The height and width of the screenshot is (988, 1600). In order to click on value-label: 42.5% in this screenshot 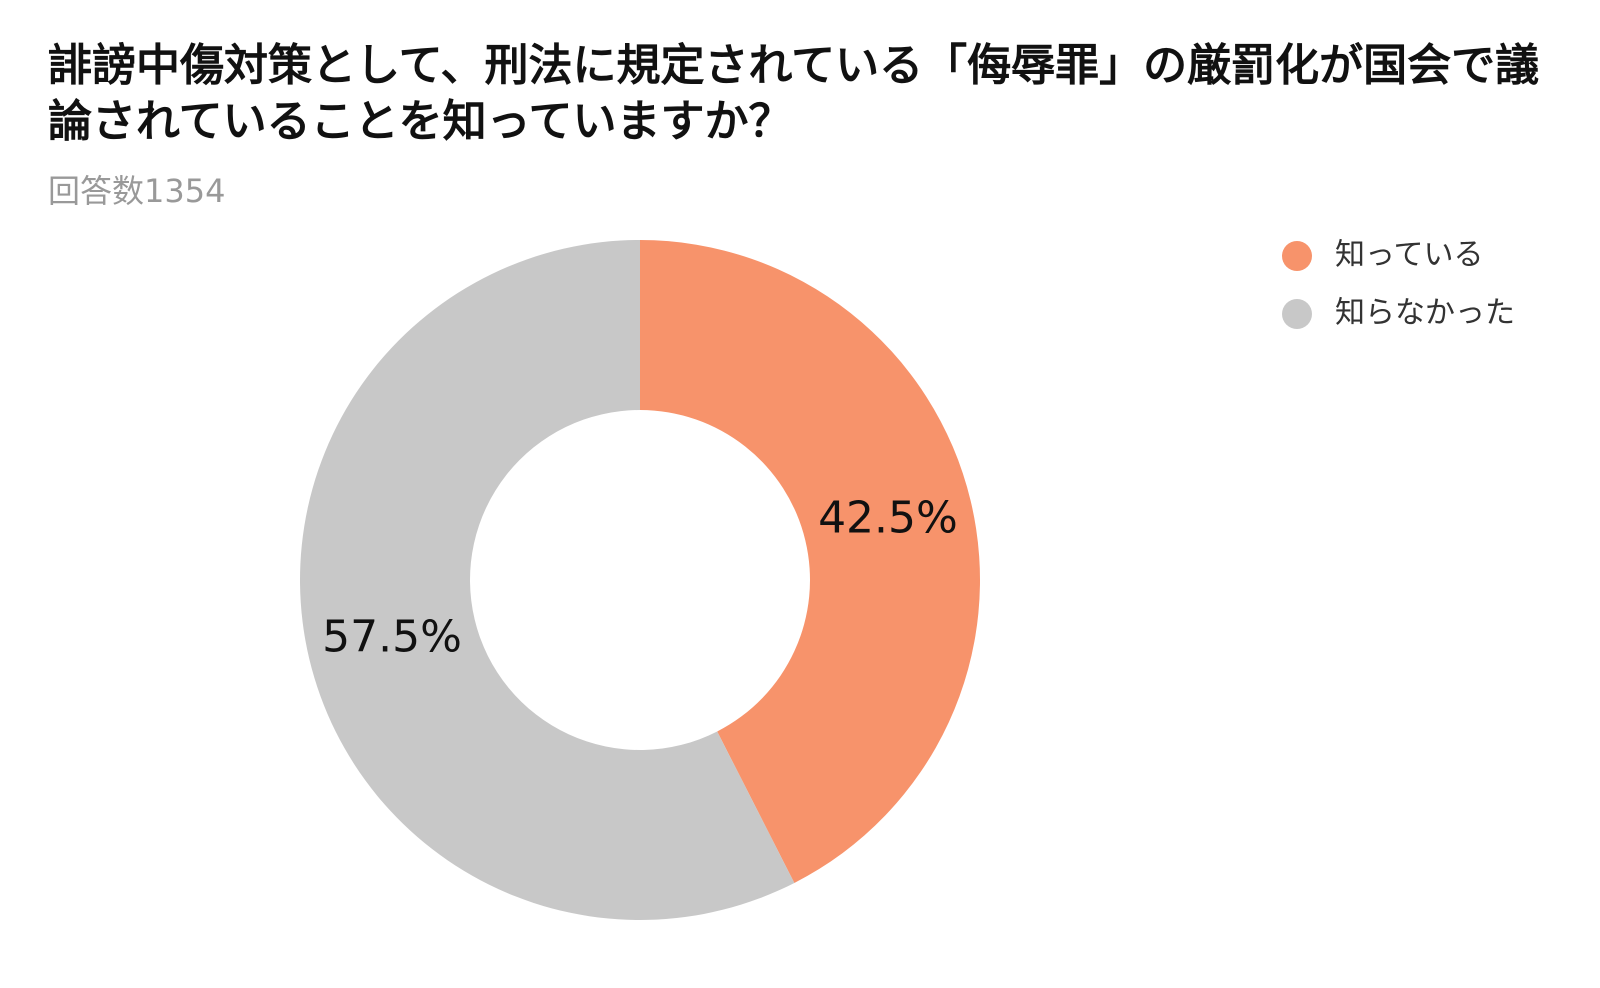, I will do `click(888, 517)`.